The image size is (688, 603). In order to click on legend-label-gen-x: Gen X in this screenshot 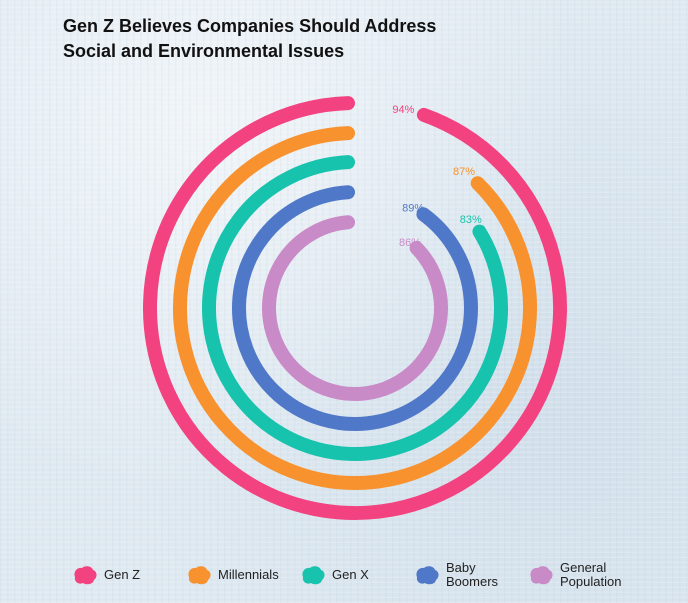, I will do `click(350, 575)`.